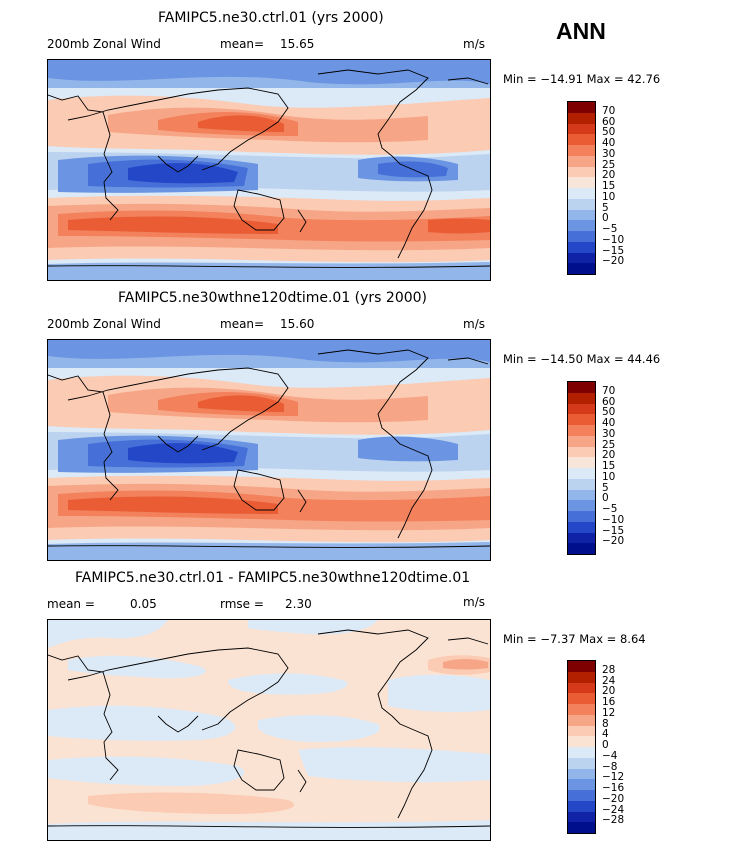 The width and height of the screenshot is (733, 850). What do you see at coordinates (474, 602) in the screenshot?
I see `panel3-units: m/s` at bounding box center [474, 602].